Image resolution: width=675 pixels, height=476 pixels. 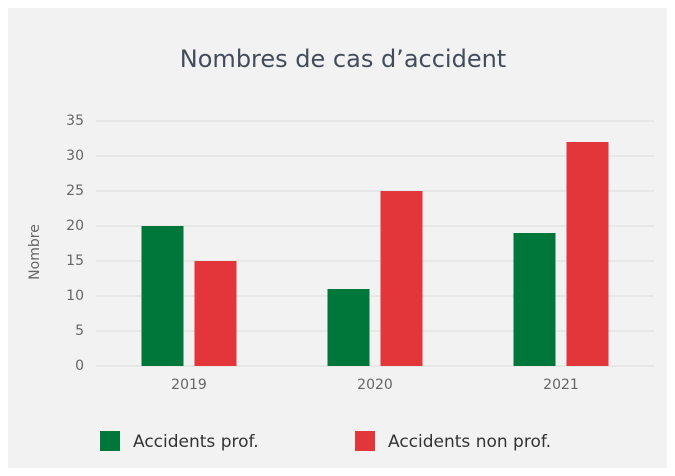 What do you see at coordinates (189, 385) in the screenshot?
I see `x-tick-label: 2019` at bounding box center [189, 385].